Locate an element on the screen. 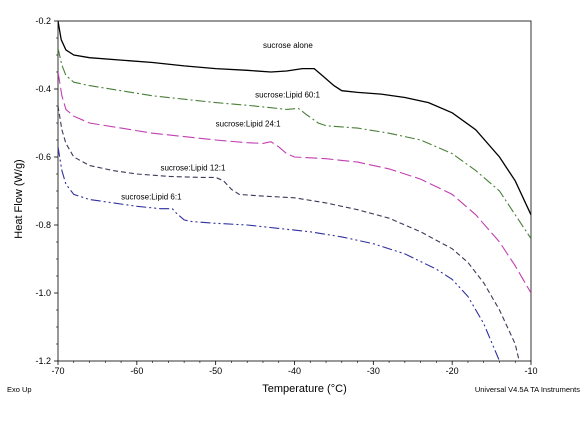  series-label-0: sucrose alone is located at coordinates (288, 45).